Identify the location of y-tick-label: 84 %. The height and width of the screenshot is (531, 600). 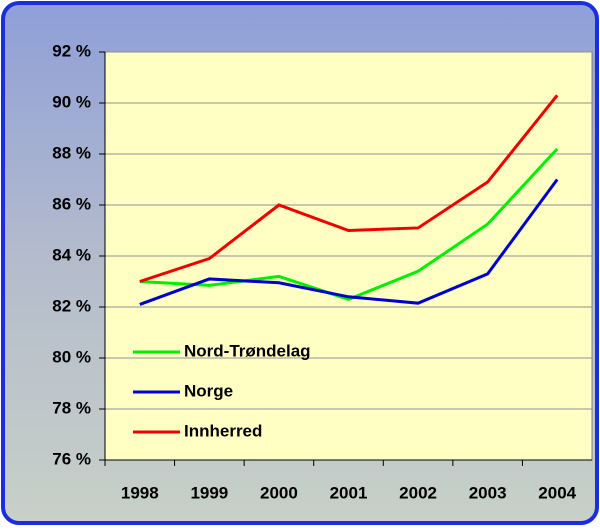
(71, 254).